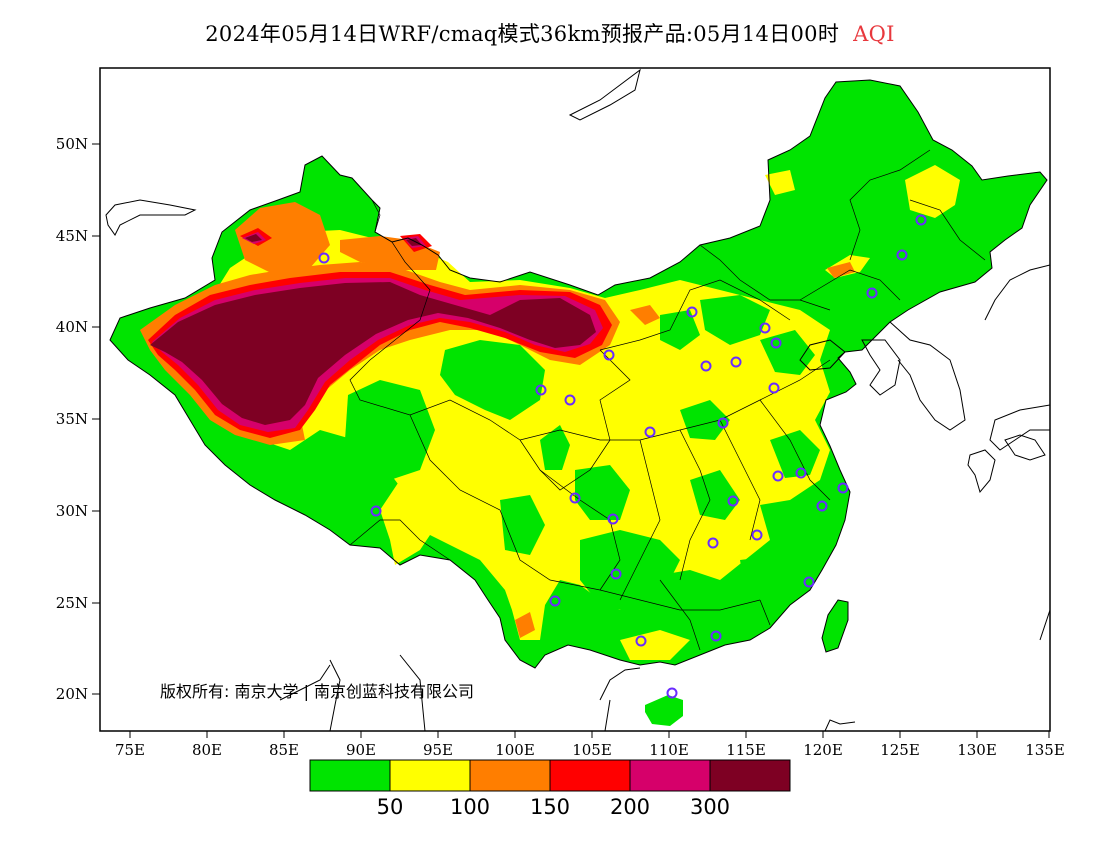  Describe the element at coordinates (350, 775) in the screenshot. I see `legend-swatch-good` at that location.